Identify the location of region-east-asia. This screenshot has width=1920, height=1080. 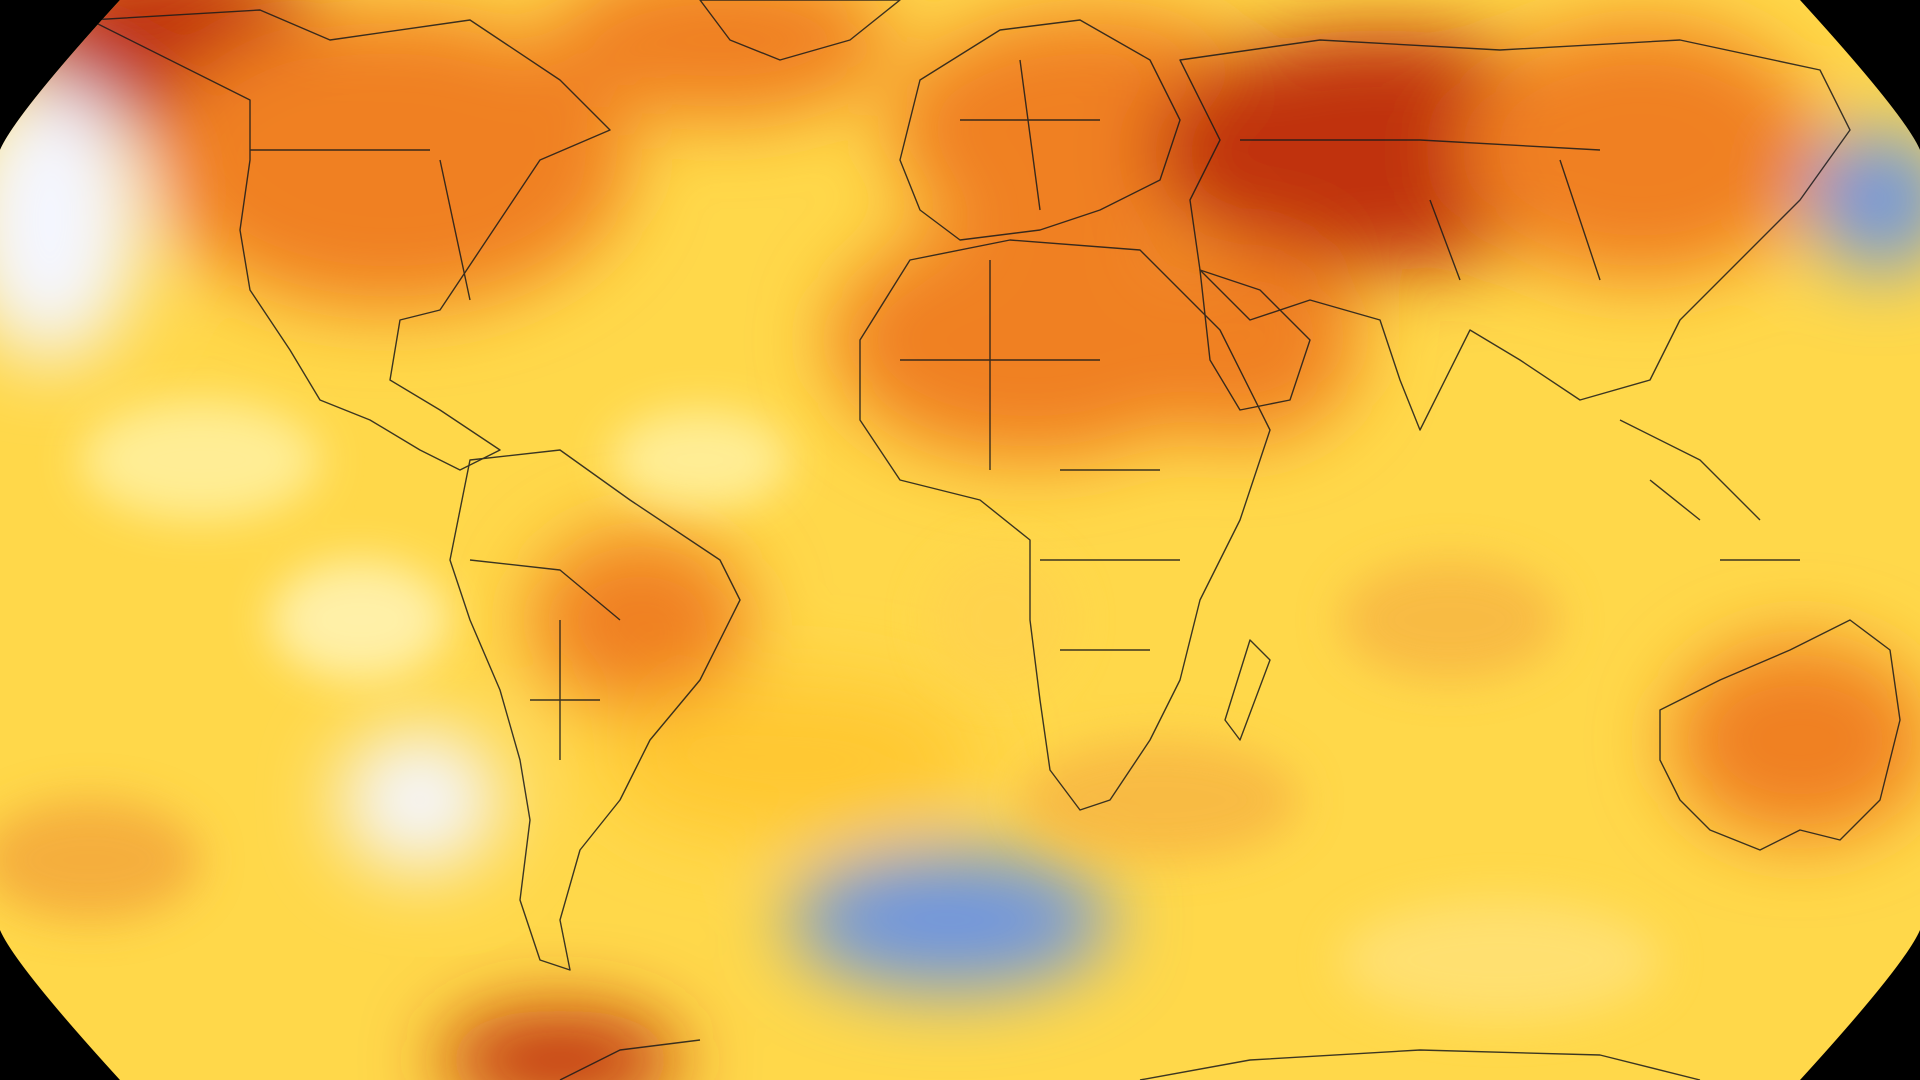
(1640, 150).